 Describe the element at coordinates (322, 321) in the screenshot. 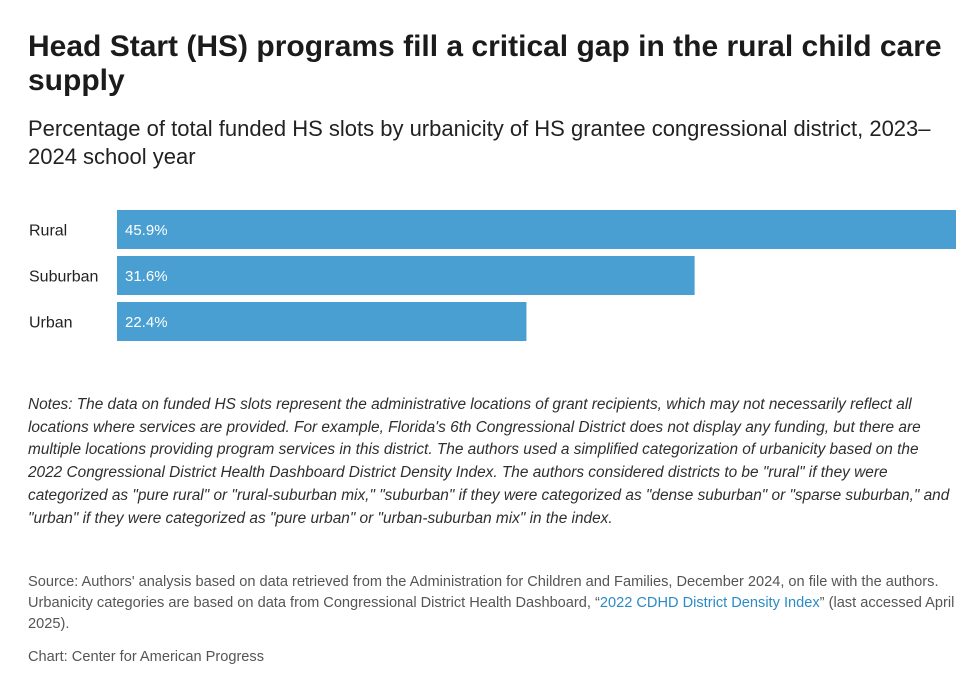

I see `bar-urban` at that location.